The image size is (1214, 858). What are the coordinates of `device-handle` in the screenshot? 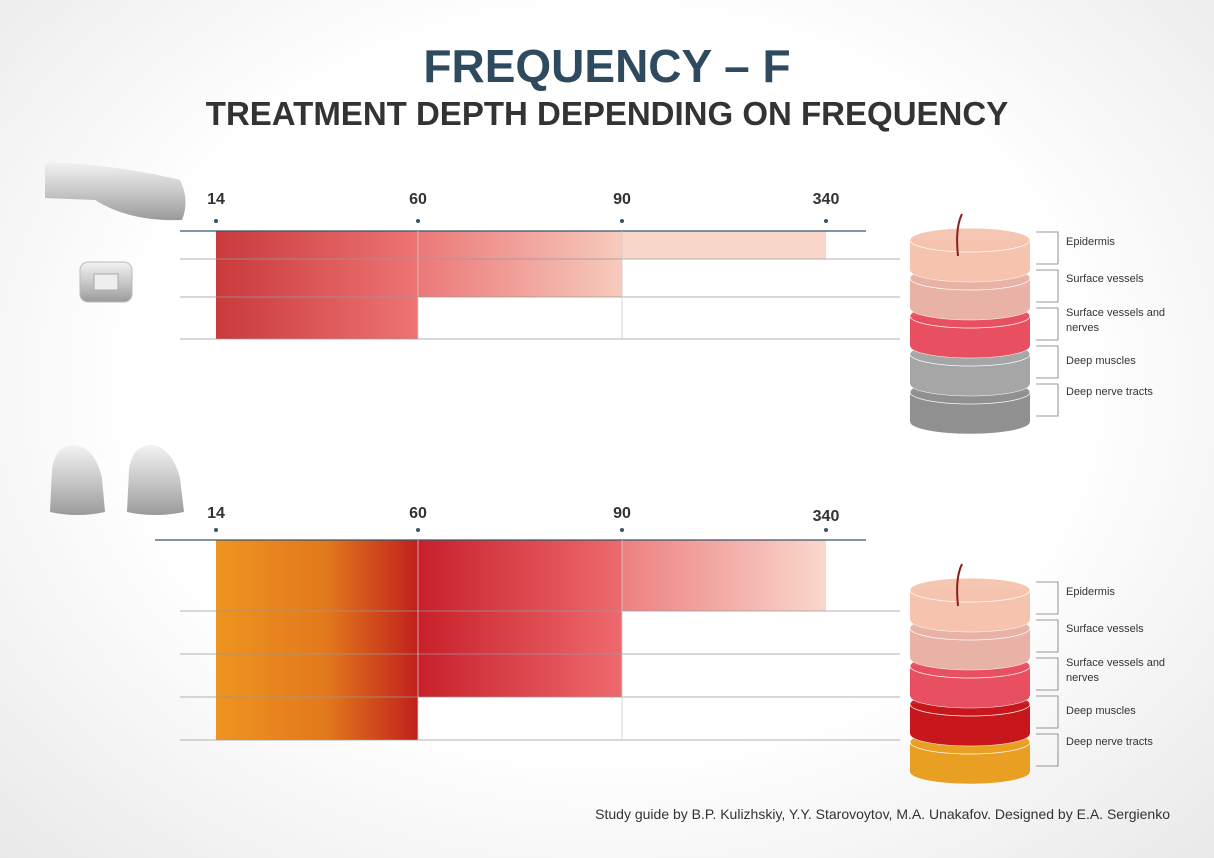 It's located at (115, 191).